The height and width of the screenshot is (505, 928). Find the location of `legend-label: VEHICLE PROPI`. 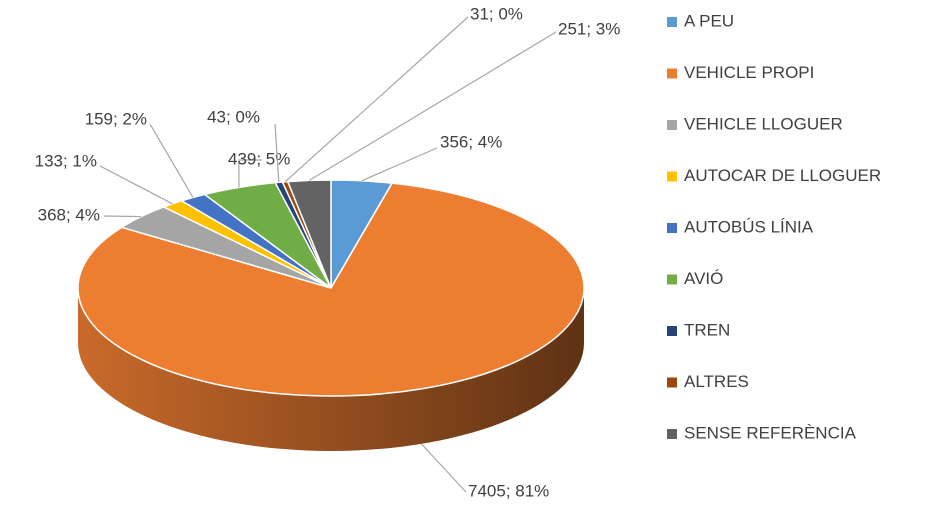

legend-label: VEHICLE PROPI is located at coordinates (749, 72).